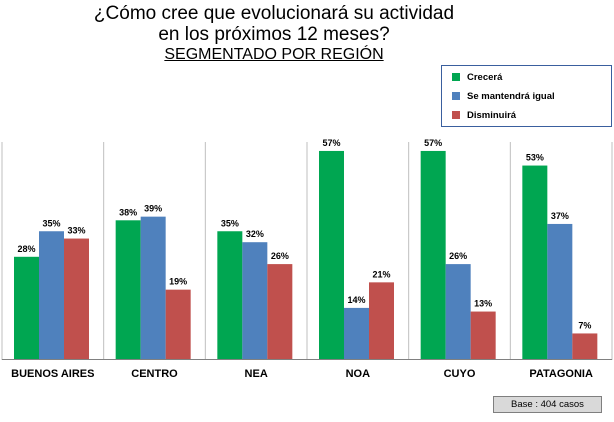 This screenshot has height=422, width=614. I want to click on legend-item-disminuira: Disminuirá, so click(484, 116).